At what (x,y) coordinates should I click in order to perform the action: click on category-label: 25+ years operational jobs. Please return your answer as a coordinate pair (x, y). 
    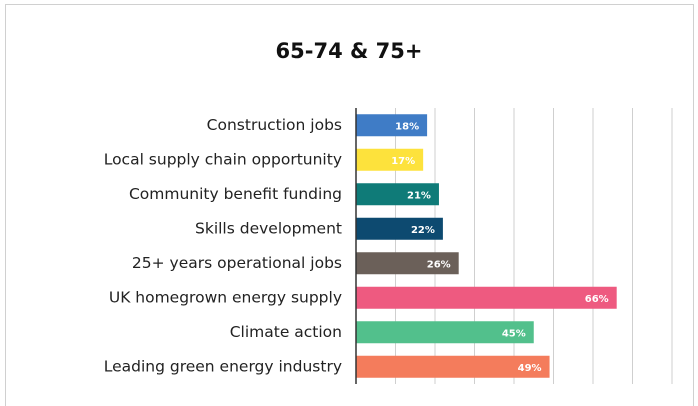
    Looking at the image, I should click on (237, 263).